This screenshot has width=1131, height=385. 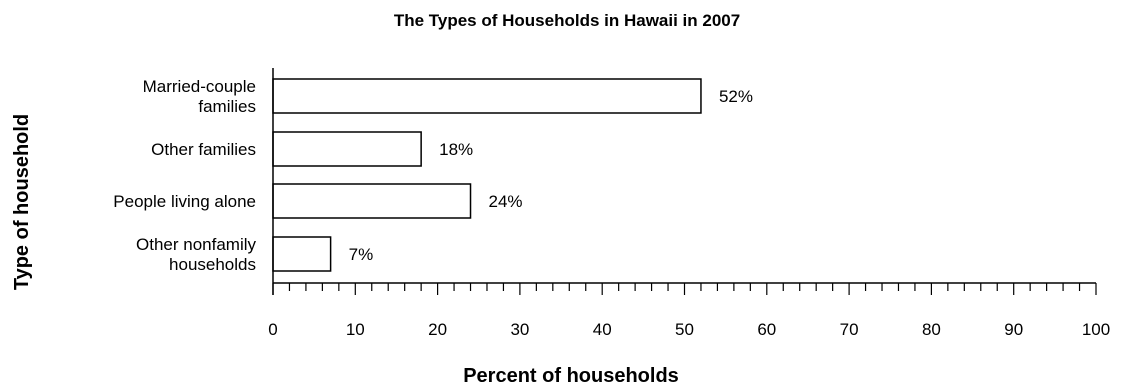 I want to click on data-label: 52%, so click(x=736, y=96).